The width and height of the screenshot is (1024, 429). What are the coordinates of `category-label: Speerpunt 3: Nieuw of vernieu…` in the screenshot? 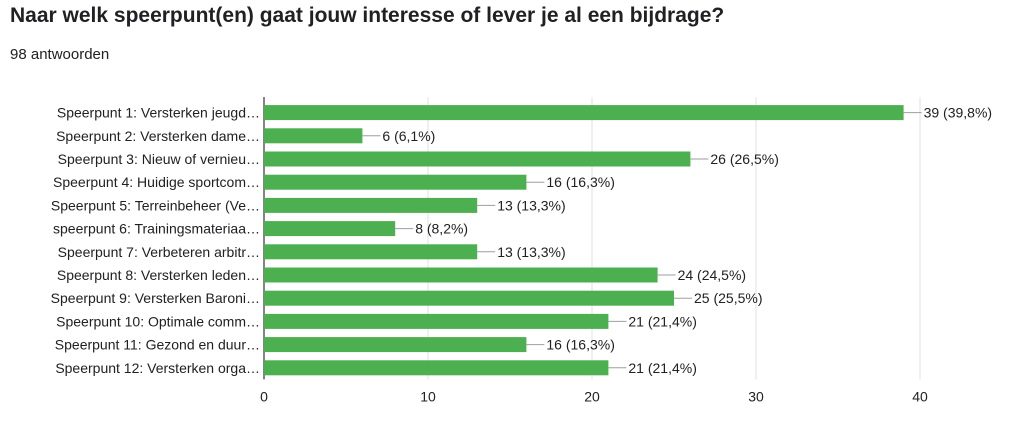 It's located at (159, 159).